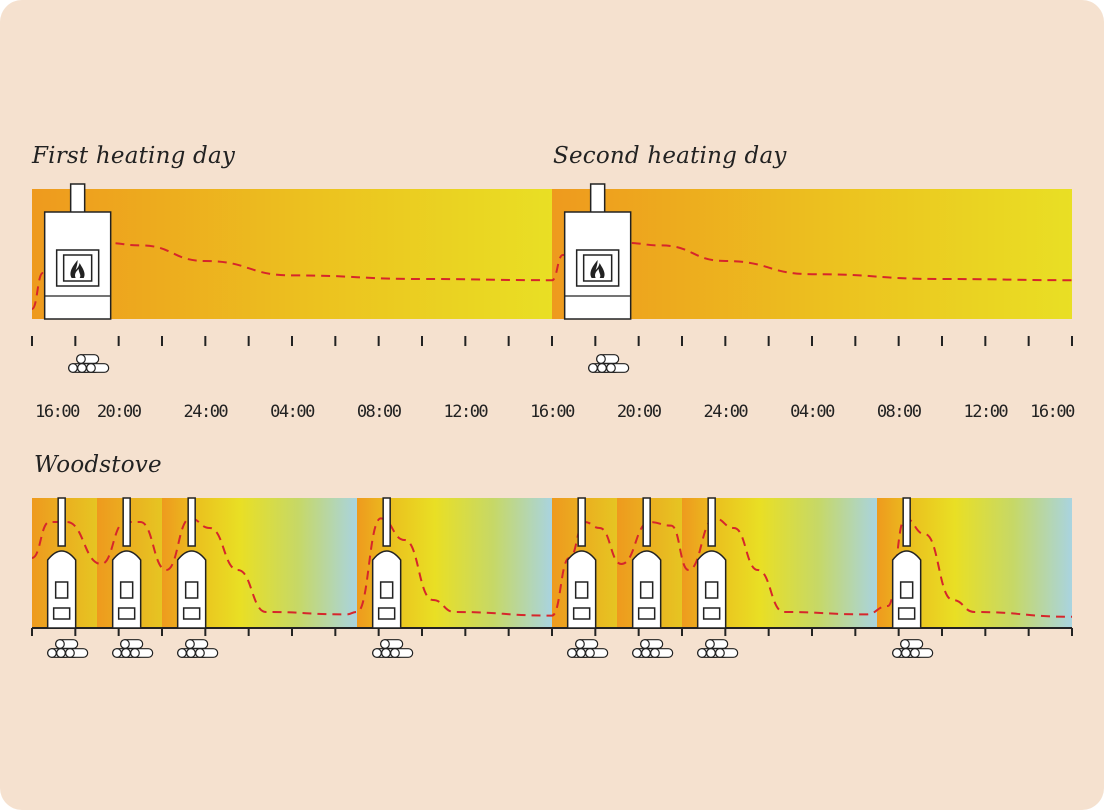  What do you see at coordinates (134, 156) in the screenshot?
I see `first-heating-day-label: First heating day` at bounding box center [134, 156].